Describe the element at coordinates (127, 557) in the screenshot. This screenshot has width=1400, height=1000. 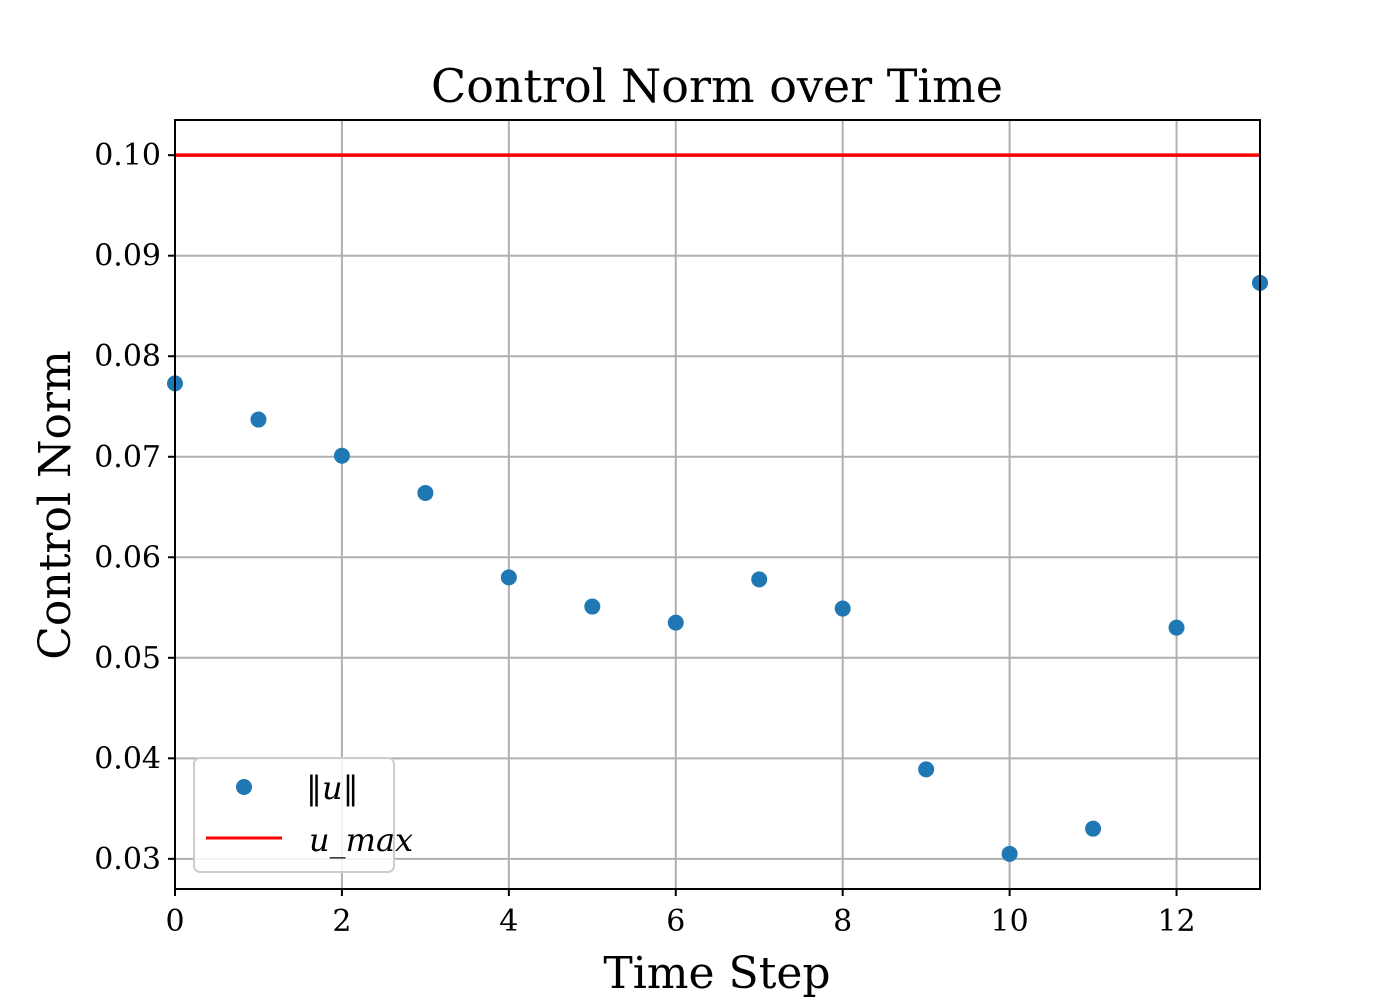
I see `y-tick-label: 0.06` at that location.